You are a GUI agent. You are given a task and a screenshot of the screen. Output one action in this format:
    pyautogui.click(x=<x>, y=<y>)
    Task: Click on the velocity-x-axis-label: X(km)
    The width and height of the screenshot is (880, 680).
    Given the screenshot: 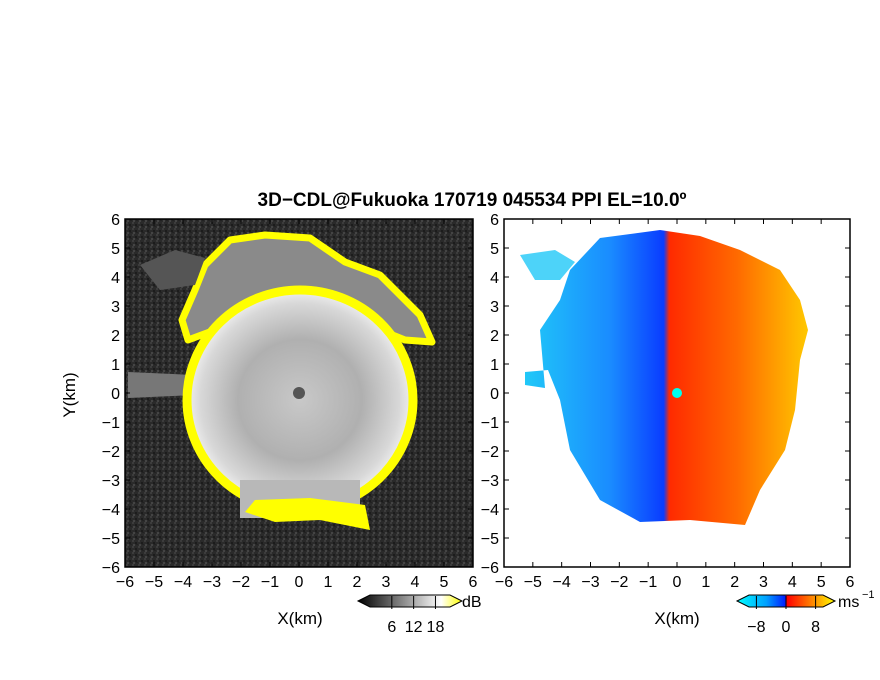 What is the action you would take?
    pyautogui.click(x=676, y=618)
    